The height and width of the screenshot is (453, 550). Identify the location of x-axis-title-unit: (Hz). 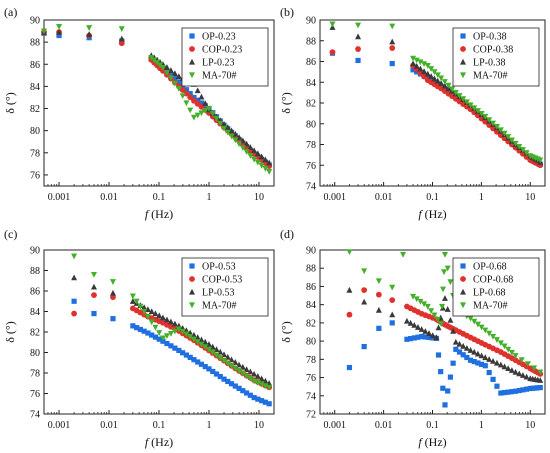
(434, 214).